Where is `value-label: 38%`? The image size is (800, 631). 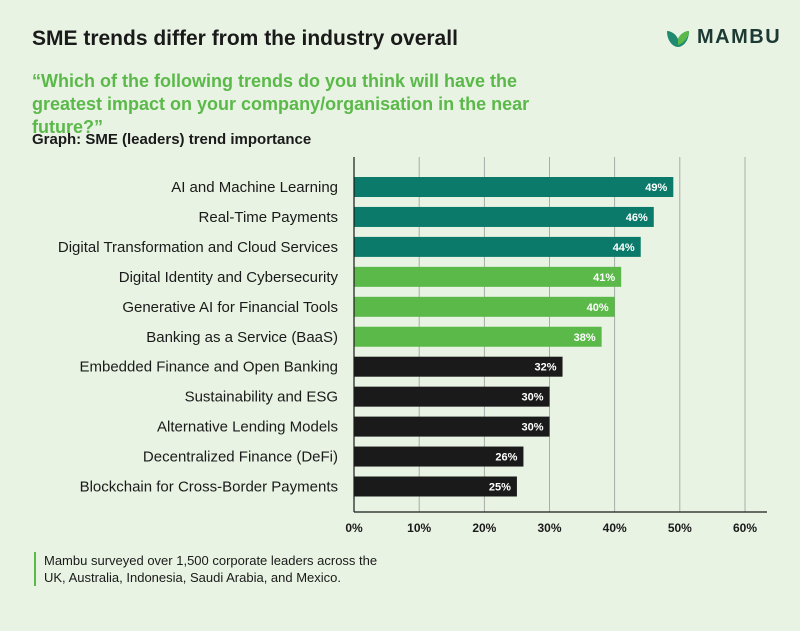 value-label: 38% is located at coordinates (585, 338).